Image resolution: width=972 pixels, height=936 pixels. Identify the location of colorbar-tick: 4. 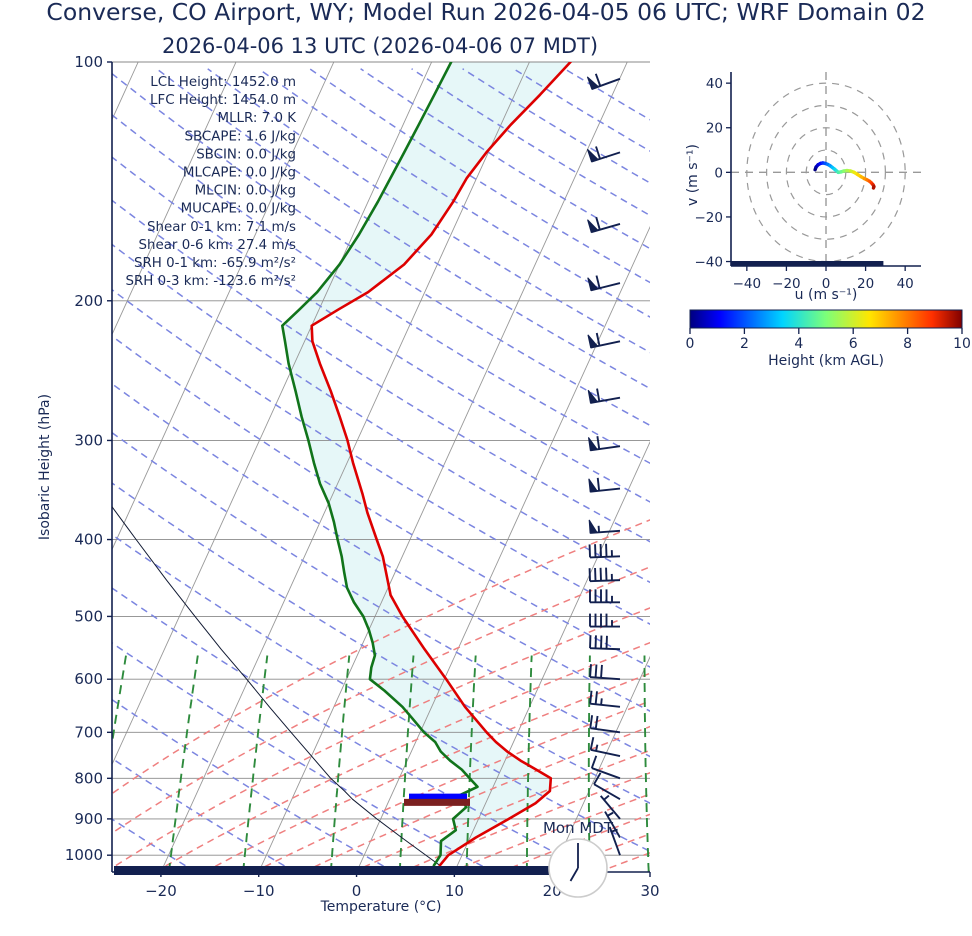
(798, 344).